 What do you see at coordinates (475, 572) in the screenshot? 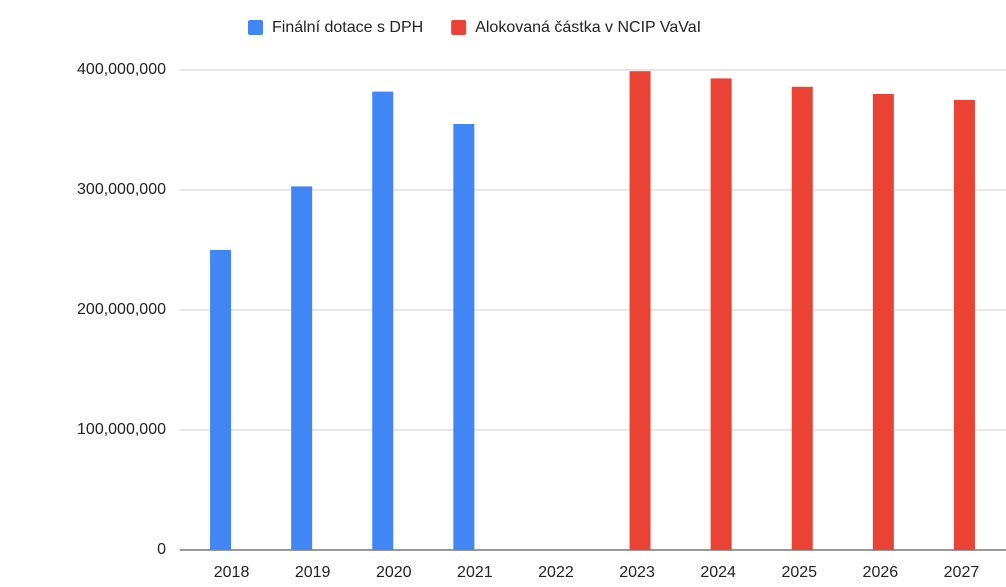
I see `x-tick-label: 2021` at bounding box center [475, 572].